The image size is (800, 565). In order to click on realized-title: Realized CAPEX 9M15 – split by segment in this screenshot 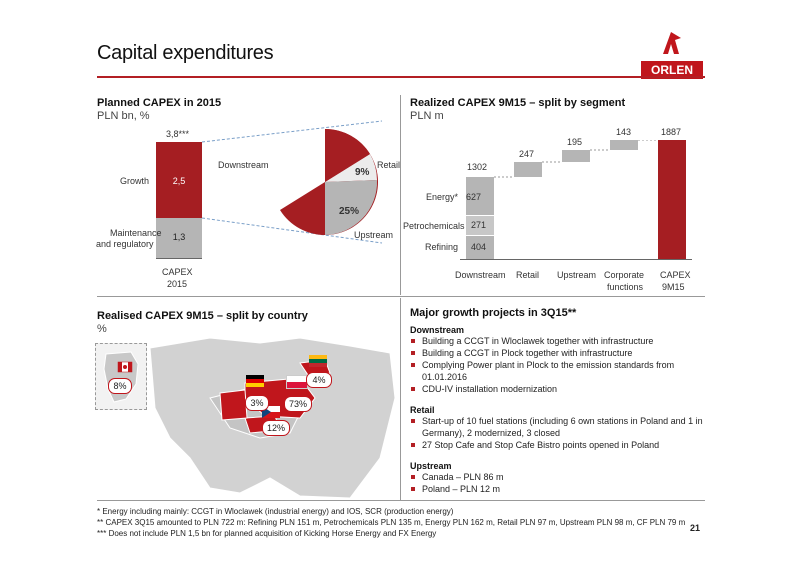, I will do `click(518, 103)`.